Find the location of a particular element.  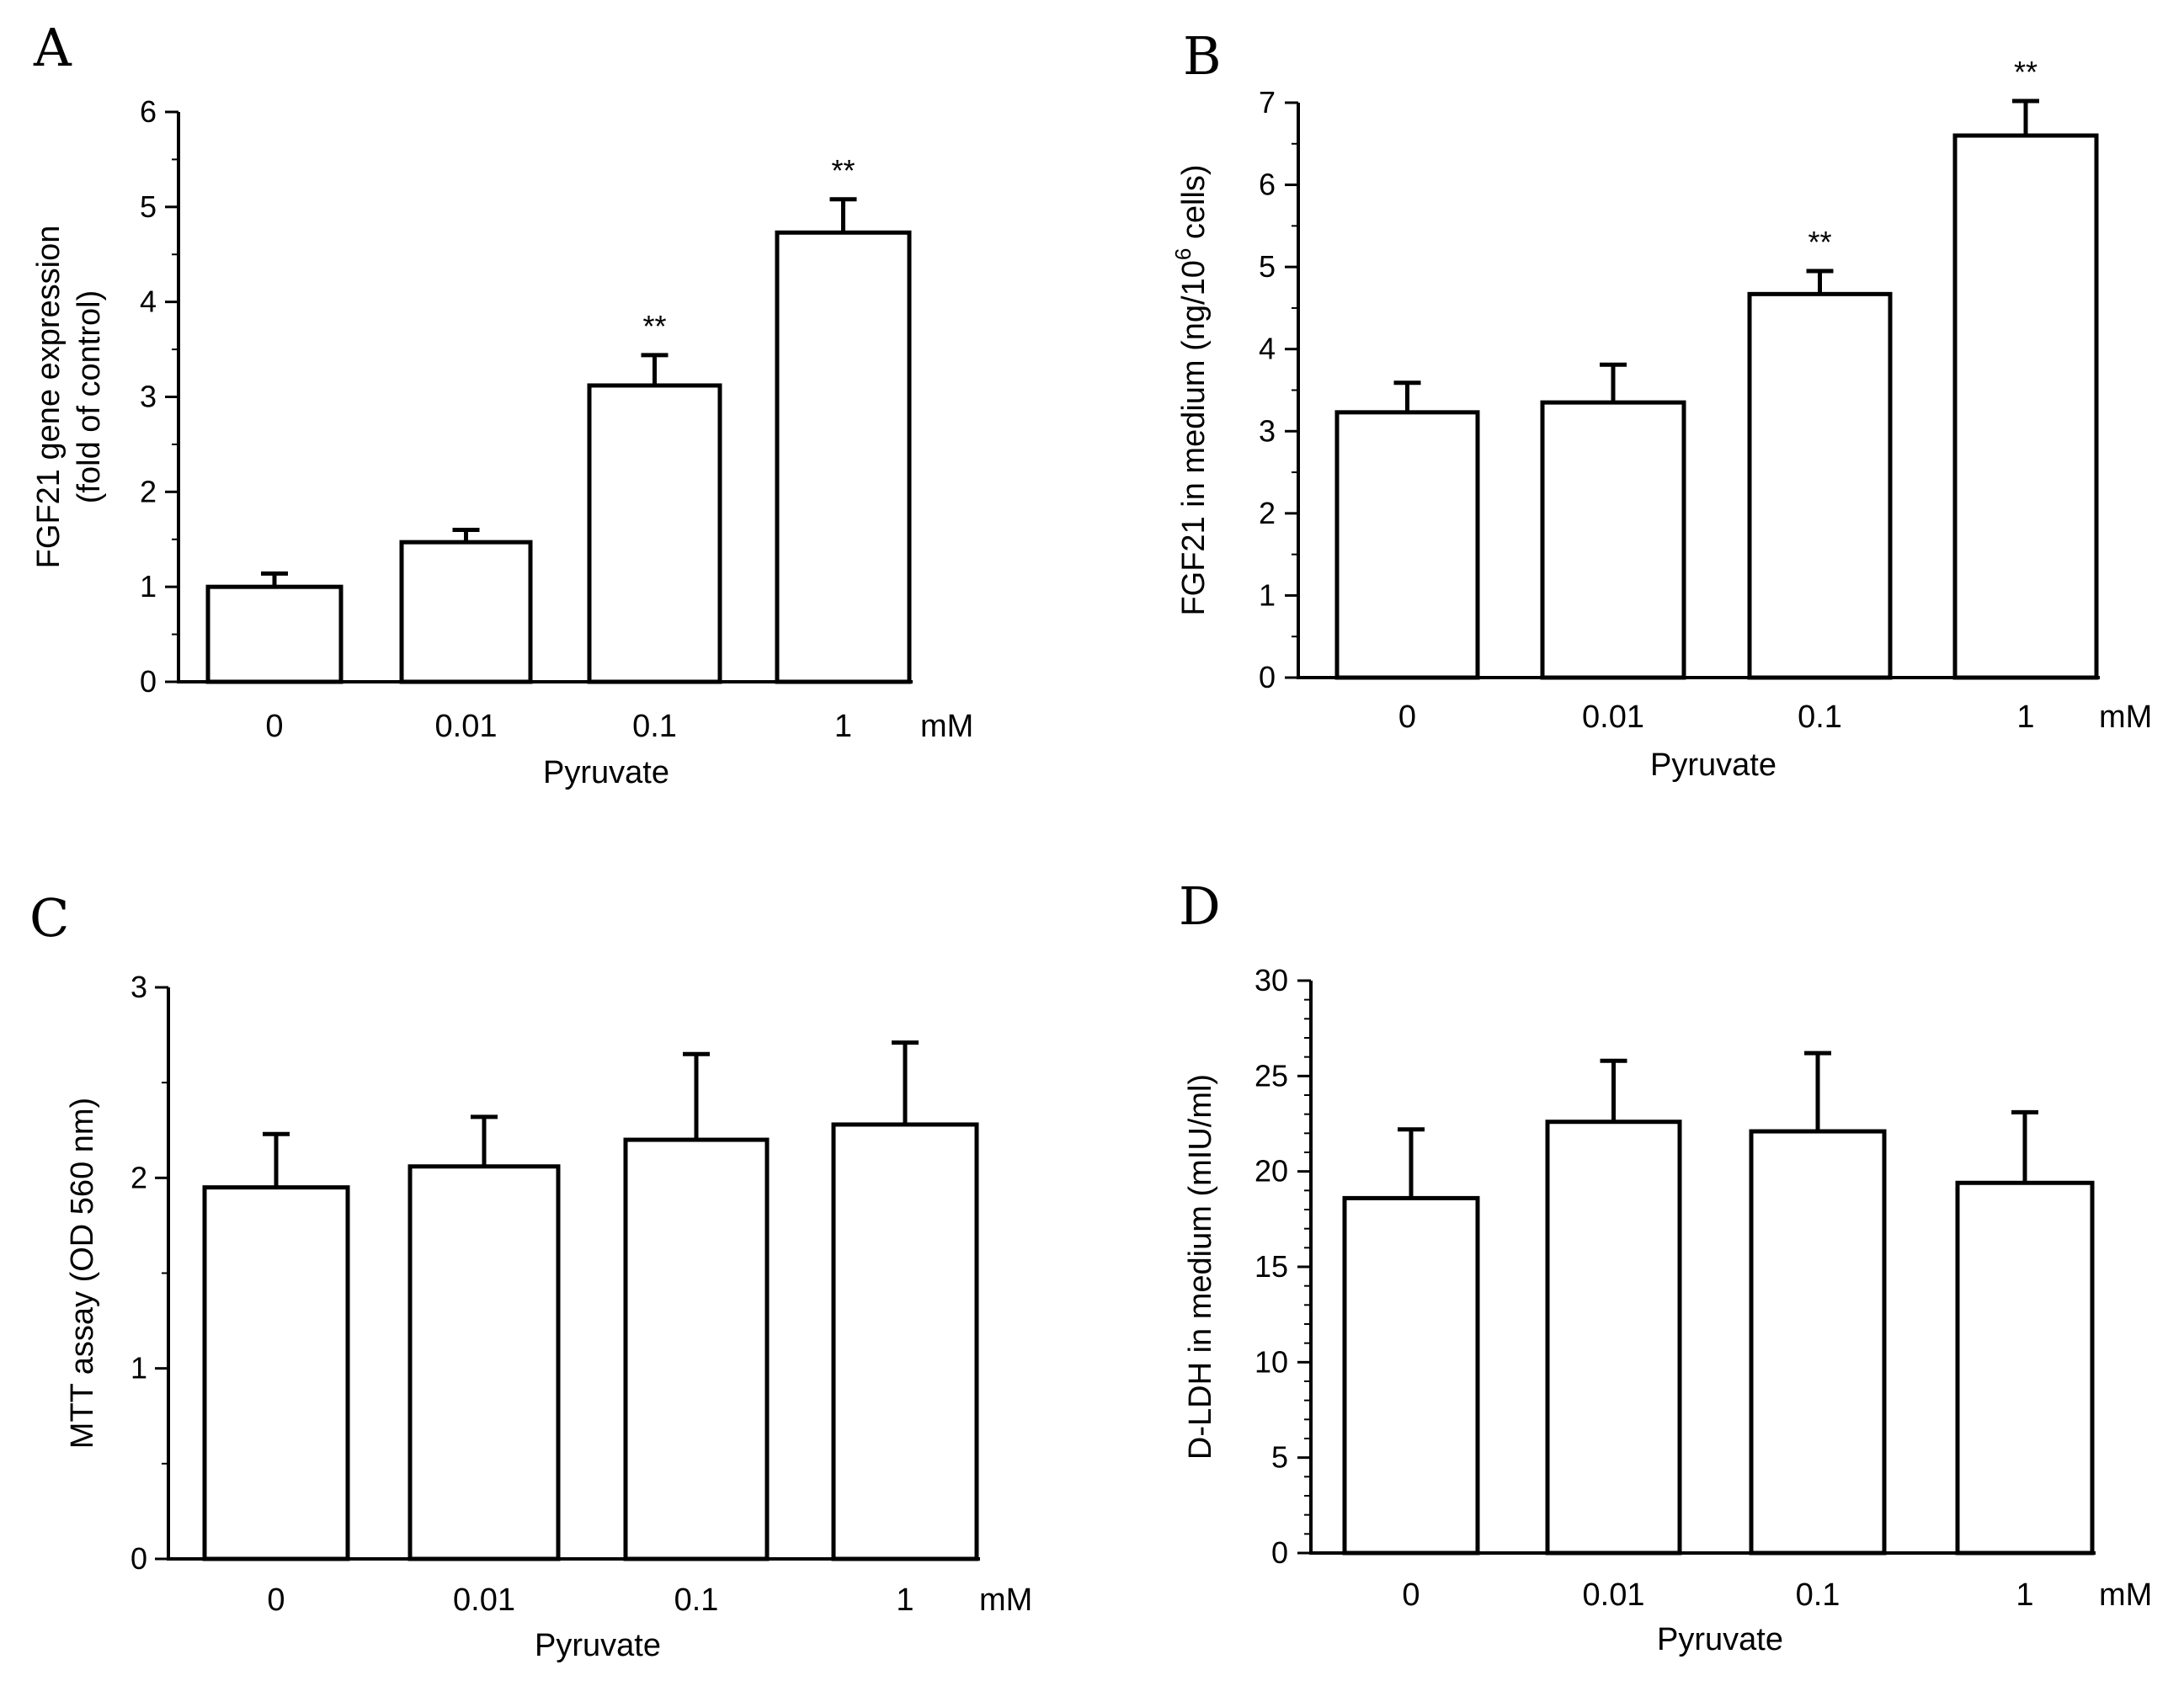

panel-letter-B: B is located at coordinates (1203, 56).